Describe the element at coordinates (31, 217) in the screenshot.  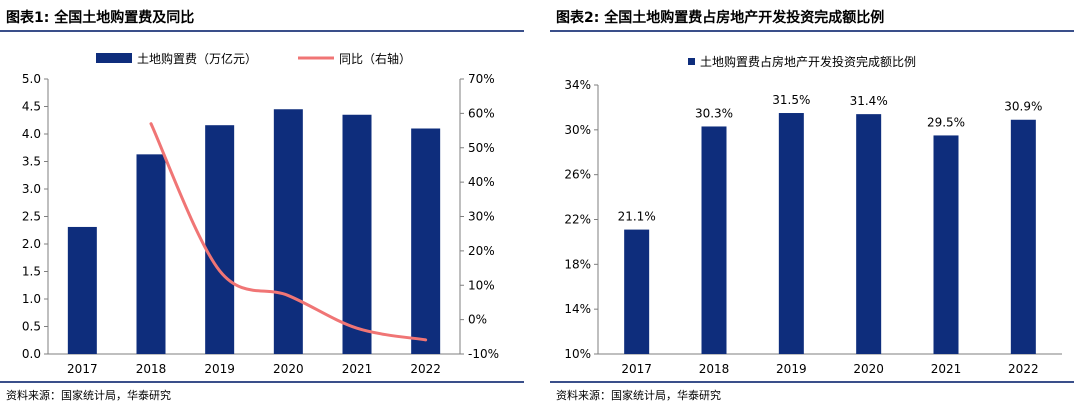
I see `y-left-tick-label: 2.5` at that location.